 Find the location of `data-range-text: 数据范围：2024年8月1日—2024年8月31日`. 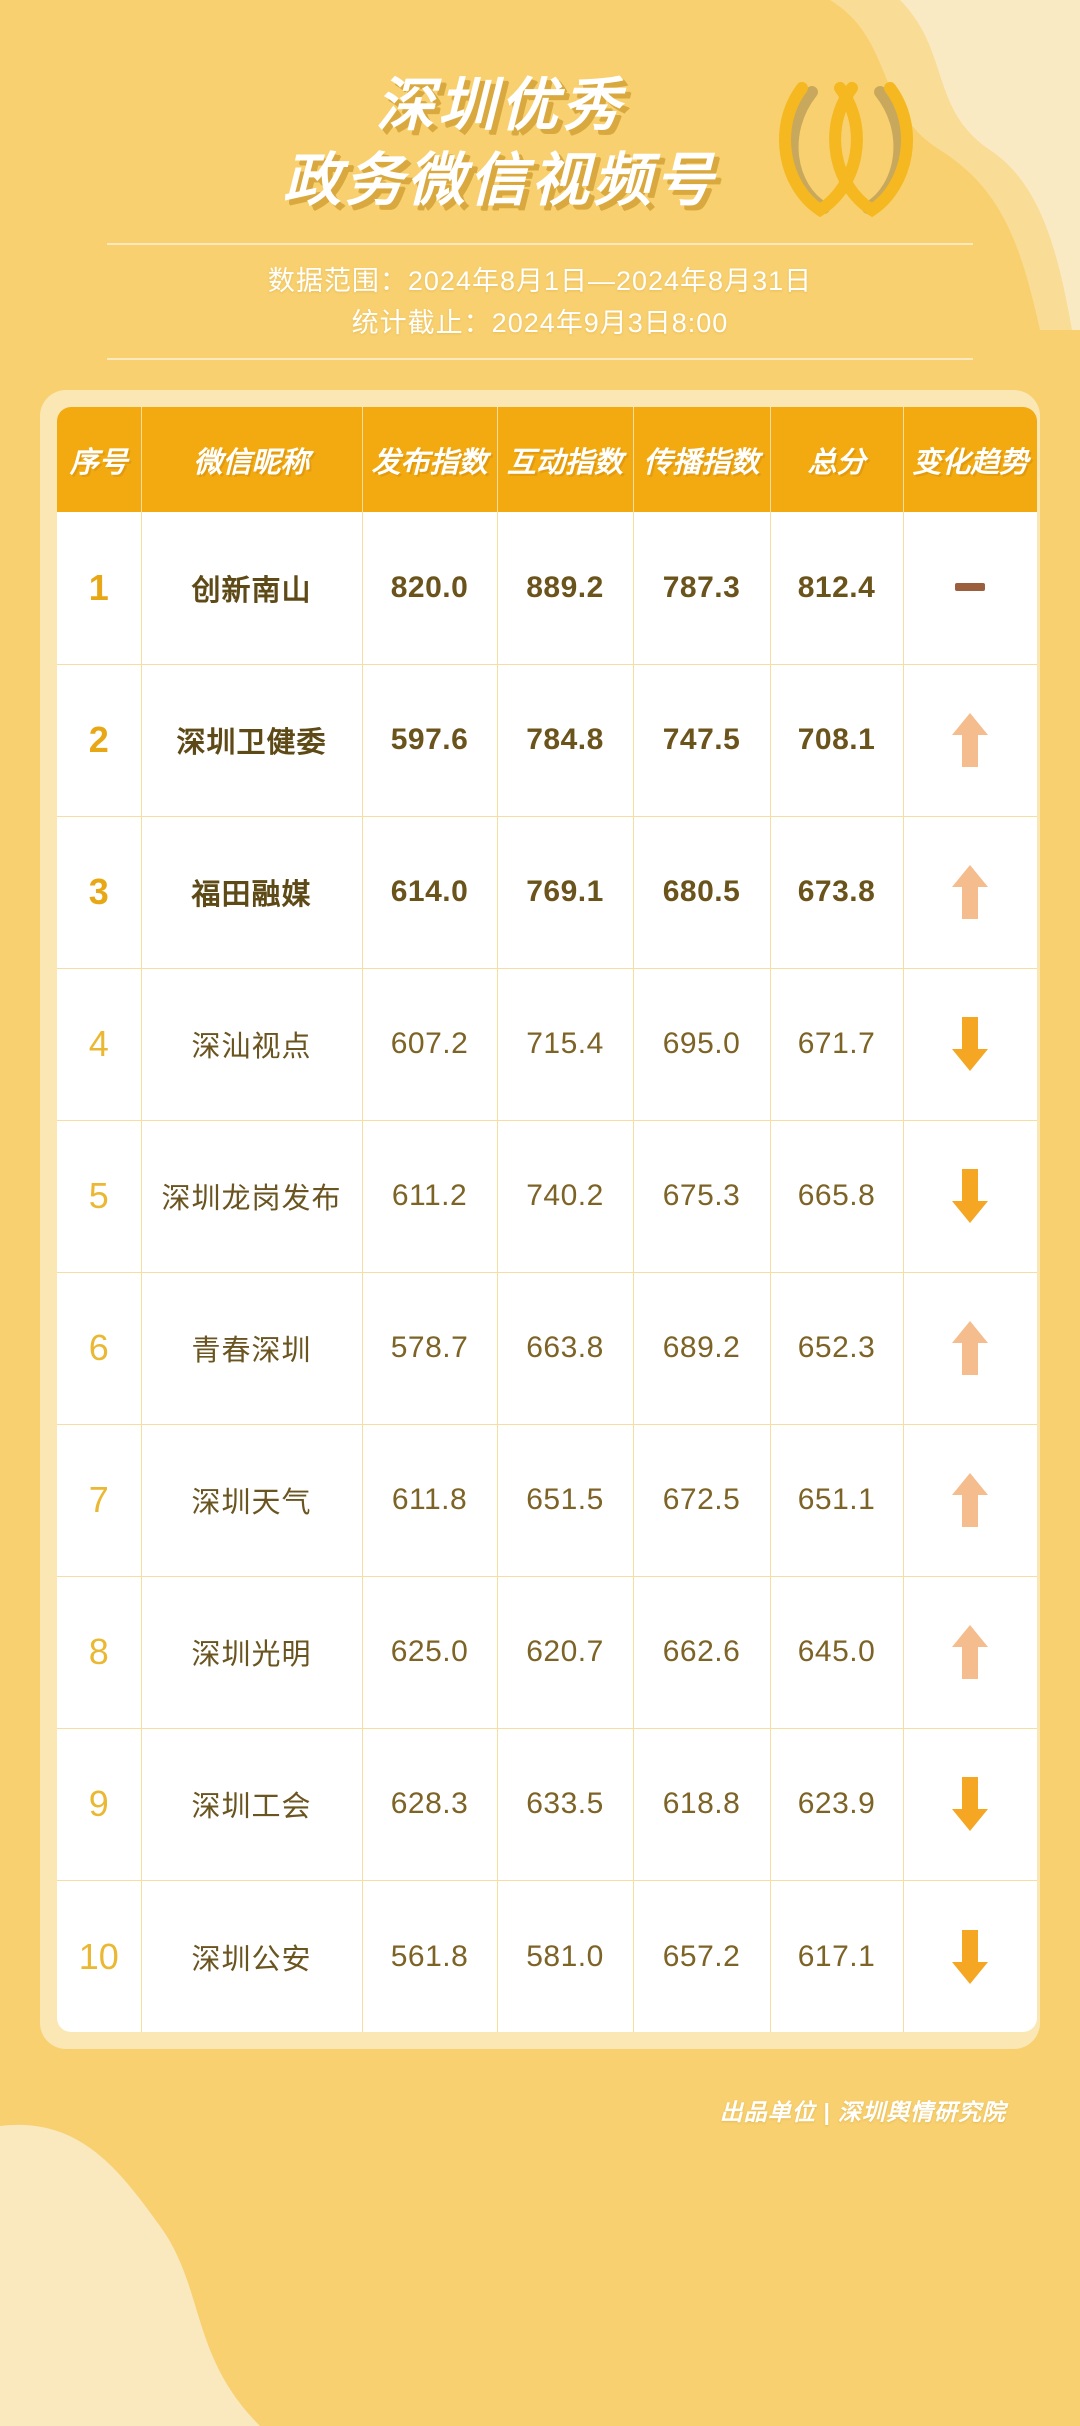

data-range-text: 数据范围：2024年8月1日—2024年8月31日 is located at coordinates (540, 280).